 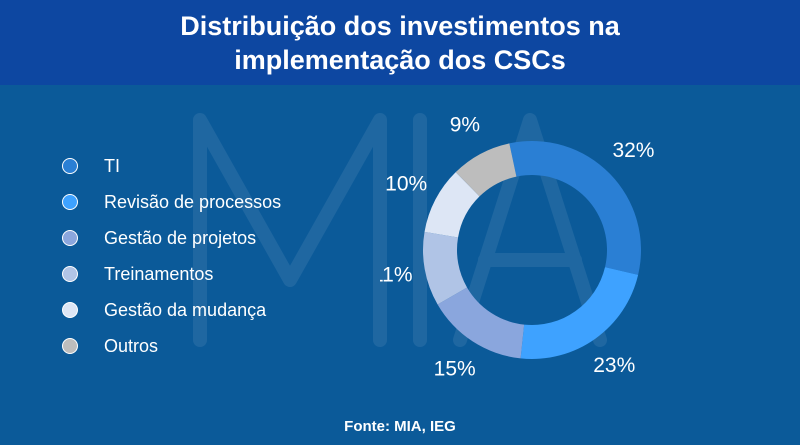 What do you see at coordinates (171, 166) in the screenshot?
I see `legend-item: TI` at bounding box center [171, 166].